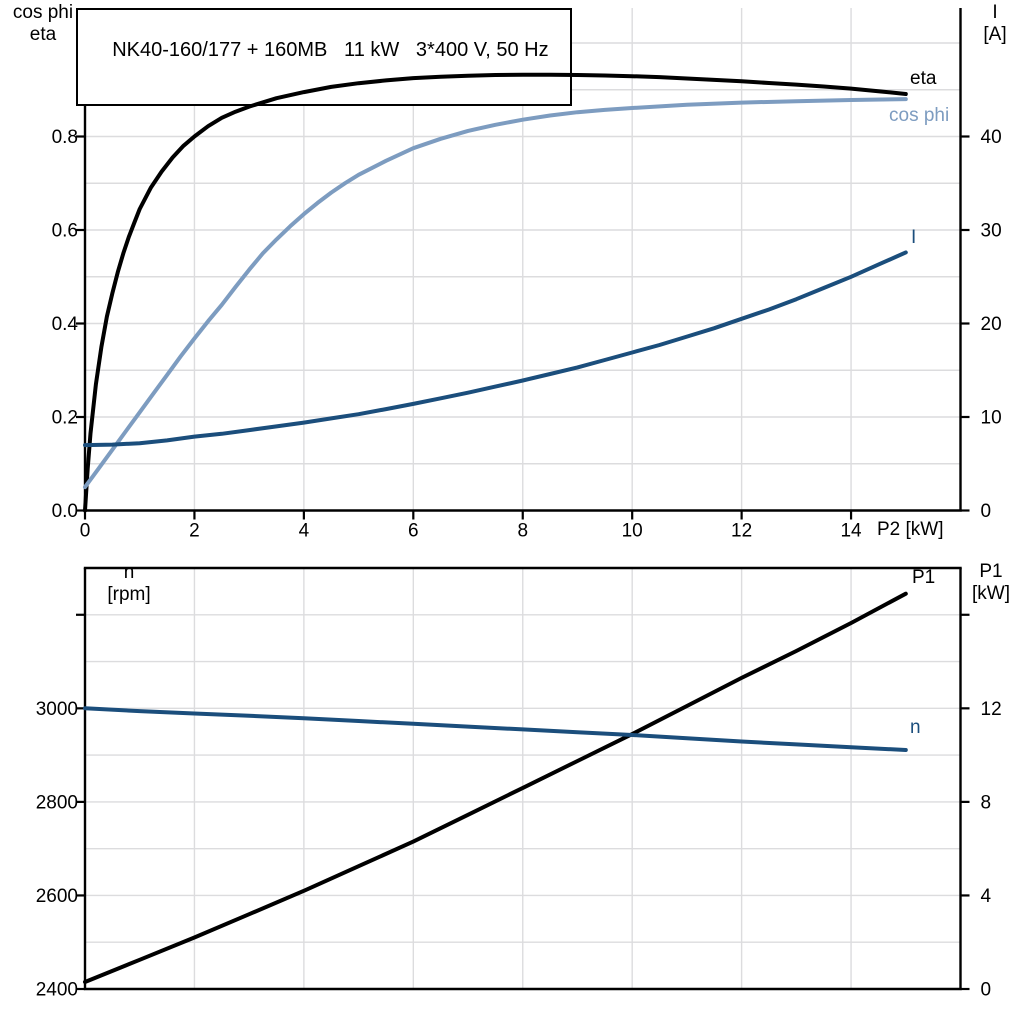 The height and width of the screenshot is (1024, 1024). I want to click on left-tick-label: 3000, so click(57, 709).